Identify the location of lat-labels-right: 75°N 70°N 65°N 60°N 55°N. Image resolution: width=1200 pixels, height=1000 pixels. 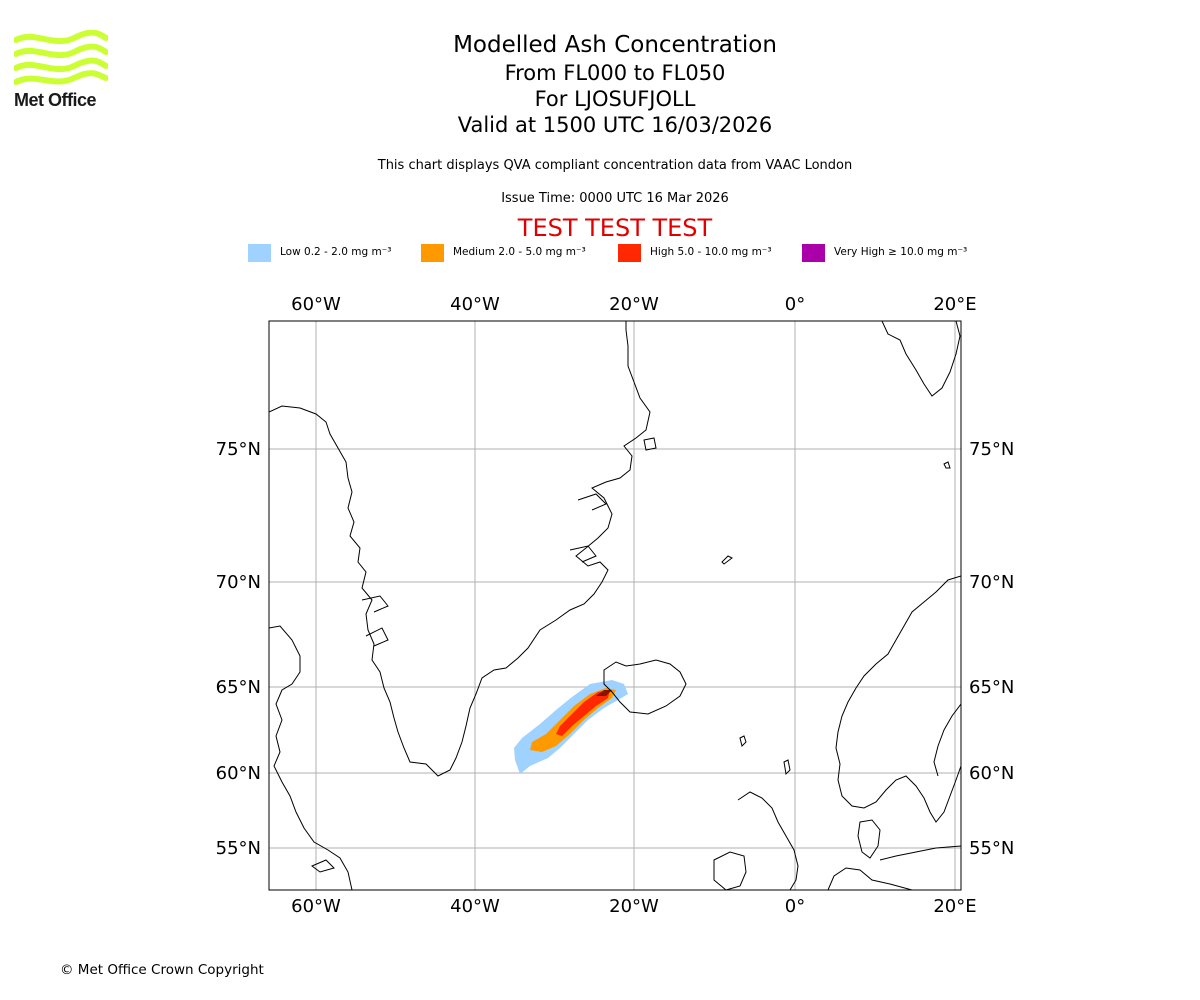
(991, 649).